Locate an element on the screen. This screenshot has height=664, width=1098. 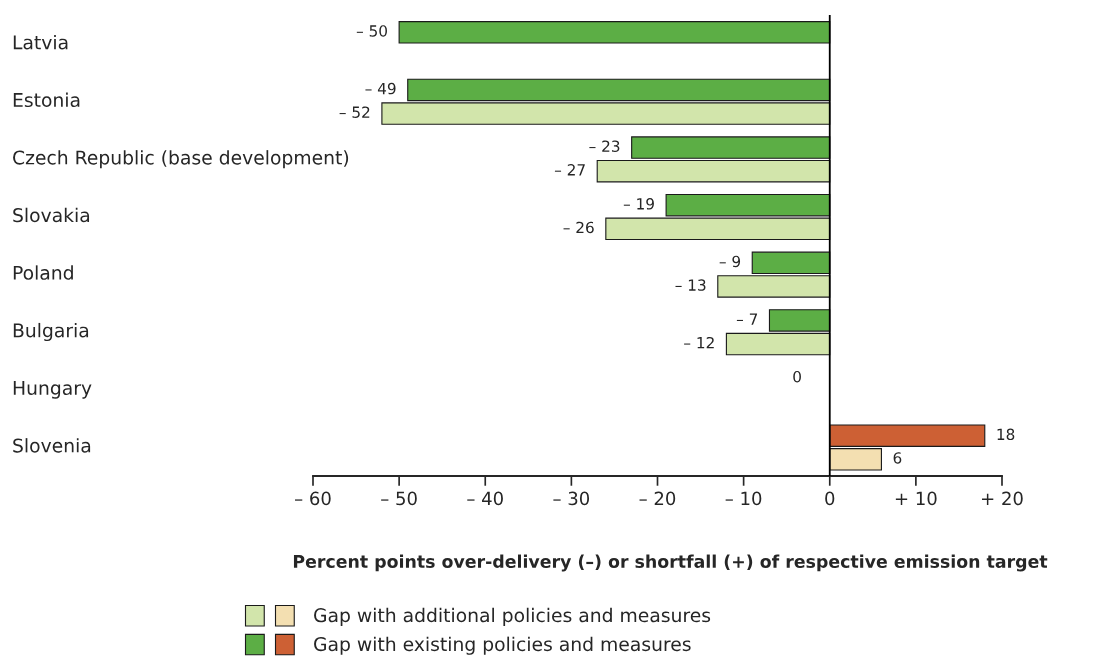
y-tick-label: Estonia is located at coordinates (46, 100).